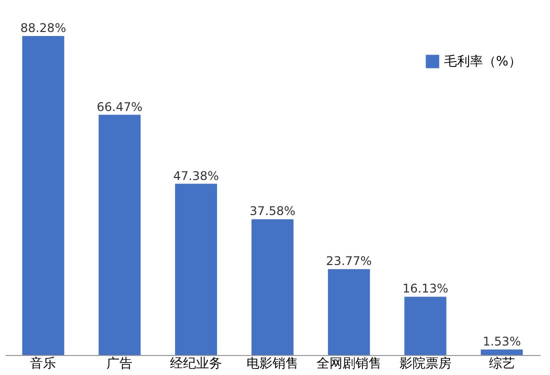 The height and width of the screenshot is (375, 550). I want to click on data-label: 16.13%, so click(425, 289).